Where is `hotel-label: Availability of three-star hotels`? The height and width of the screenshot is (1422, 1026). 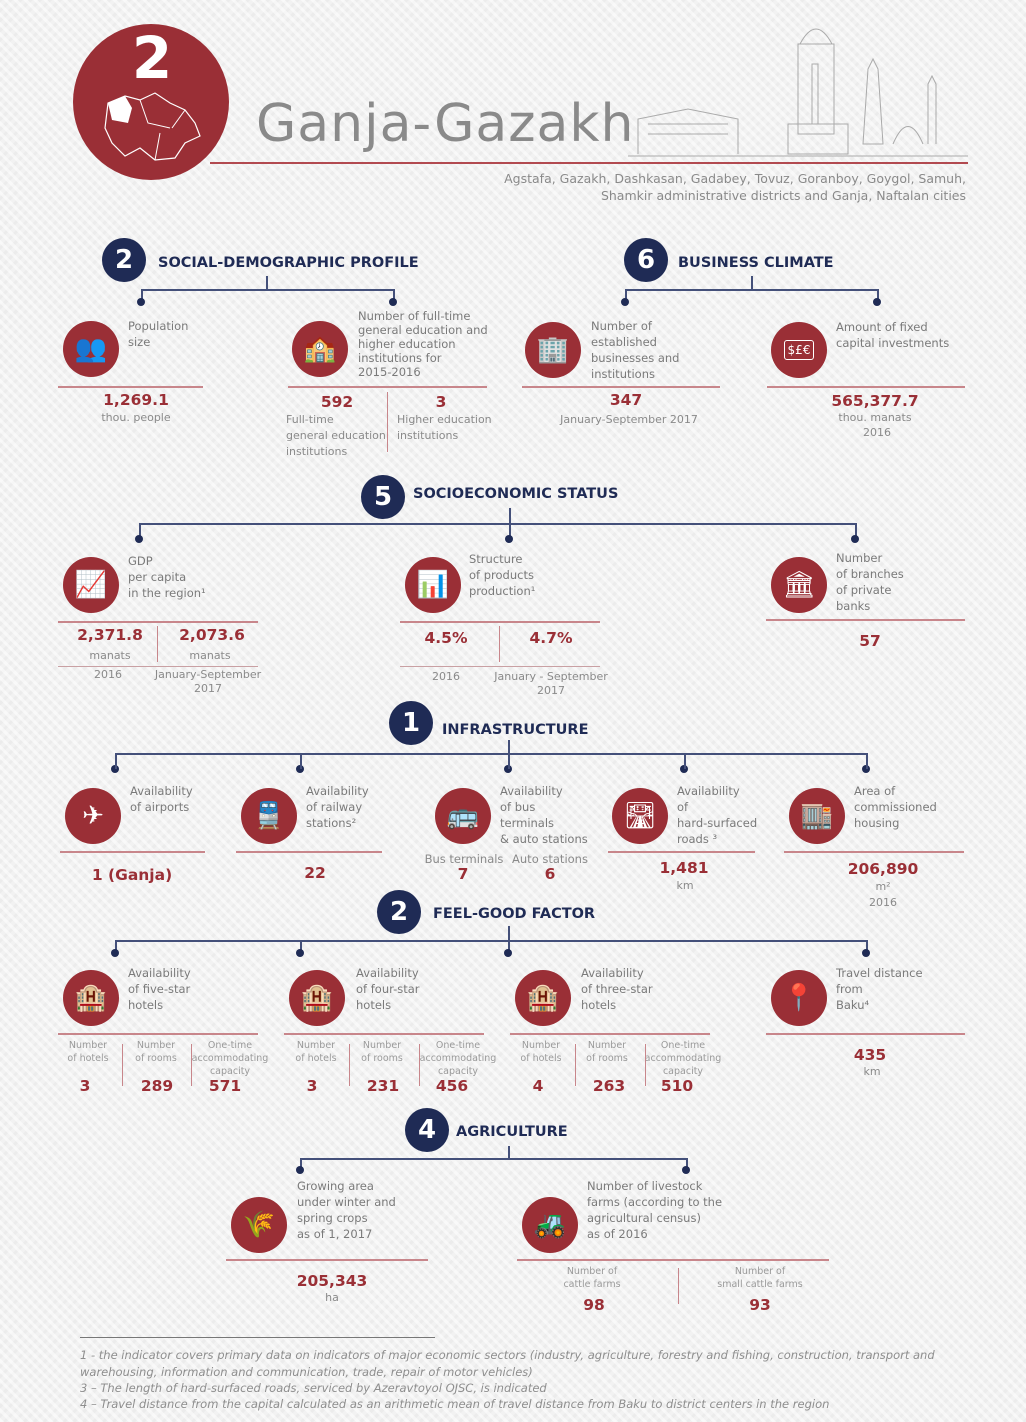 hotel-label: Availability of three-star hotels is located at coordinates (617, 989).